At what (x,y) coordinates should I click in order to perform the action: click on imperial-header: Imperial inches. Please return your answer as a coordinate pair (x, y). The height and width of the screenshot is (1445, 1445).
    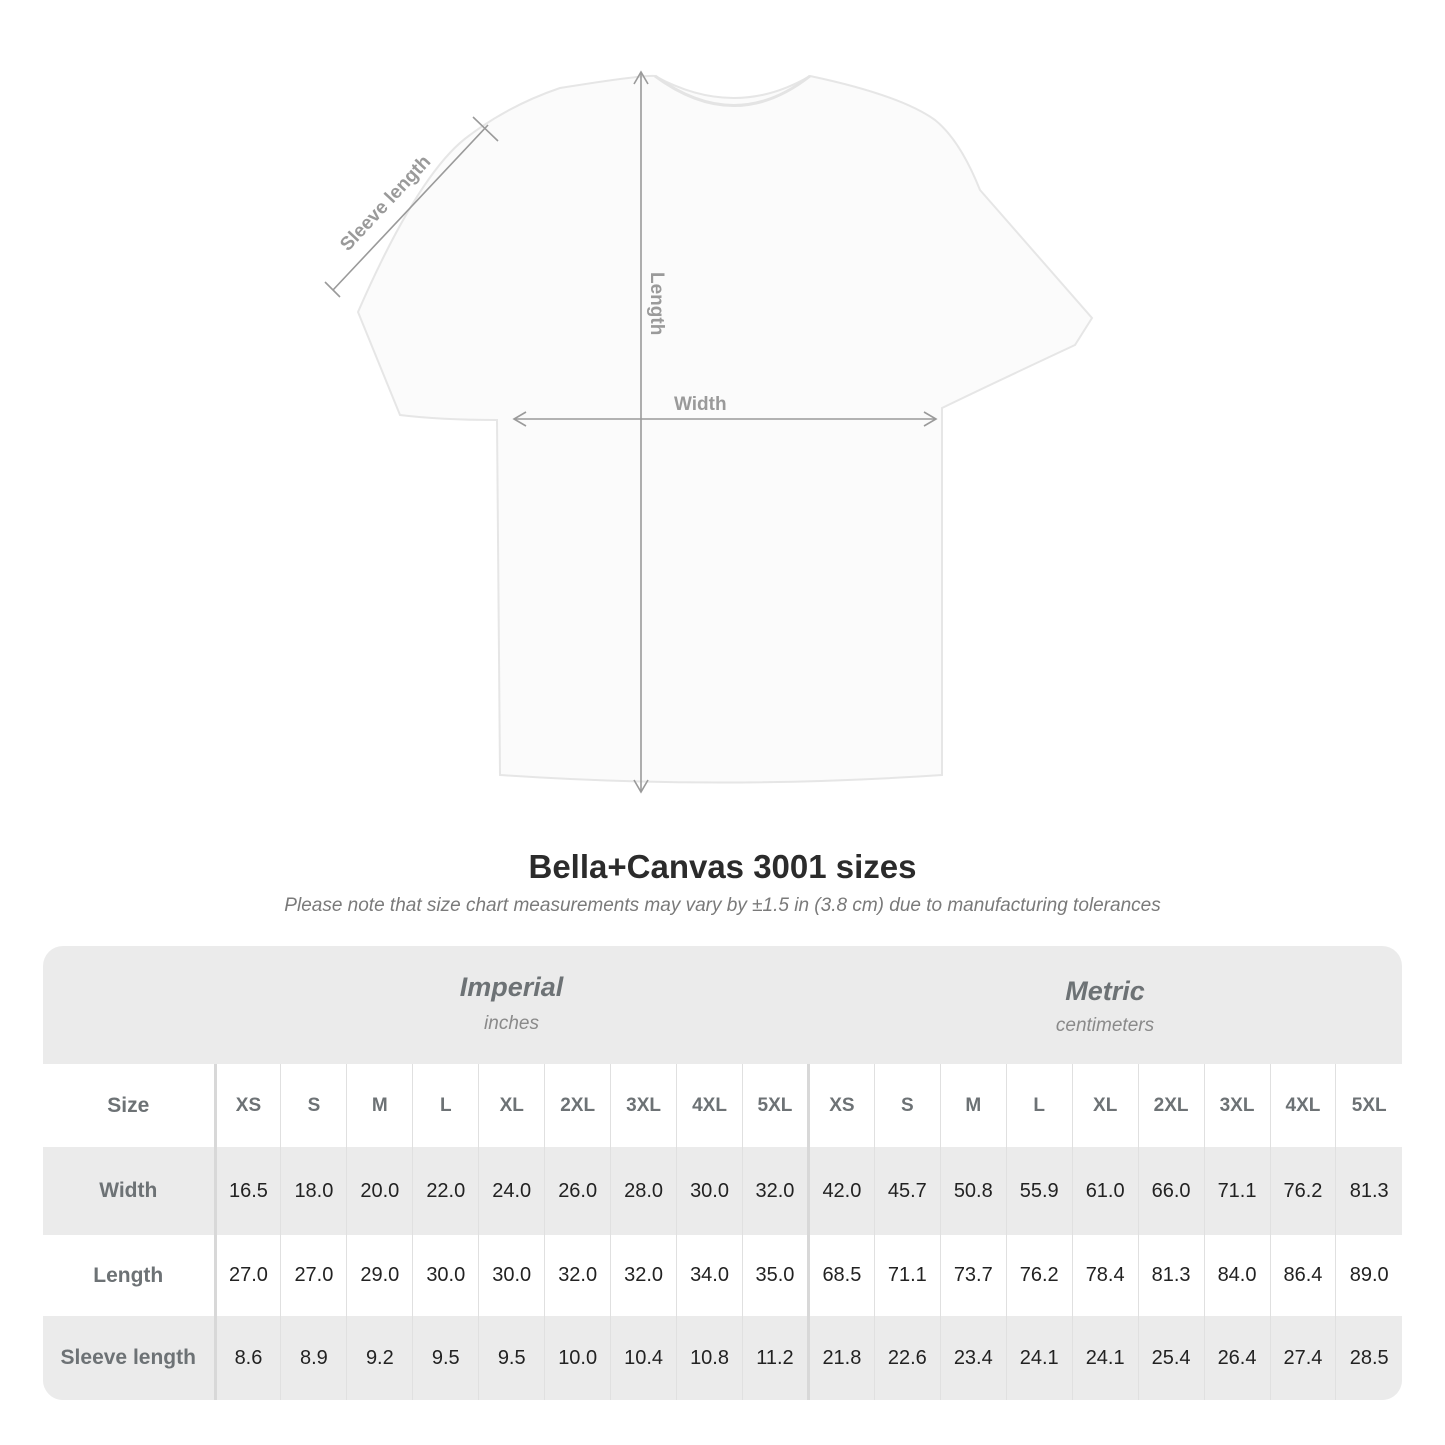
    Looking at the image, I should click on (511, 1005).